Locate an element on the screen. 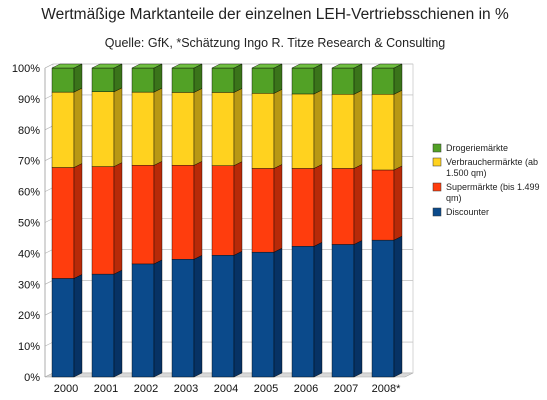 This screenshot has width=547, height=400. legend-label: qm) is located at coordinates (454, 198).